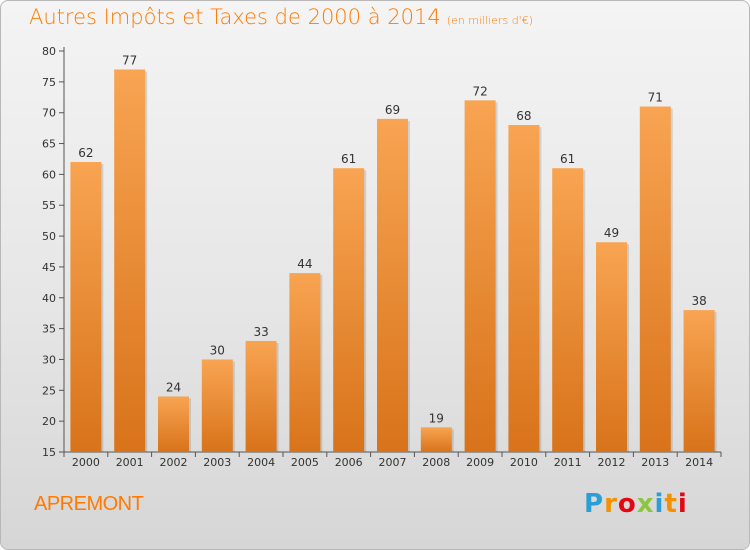 The height and width of the screenshot is (550, 750). Describe the element at coordinates (49, 144) in the screenshot. I see `y-tick-label: 65` at that location.